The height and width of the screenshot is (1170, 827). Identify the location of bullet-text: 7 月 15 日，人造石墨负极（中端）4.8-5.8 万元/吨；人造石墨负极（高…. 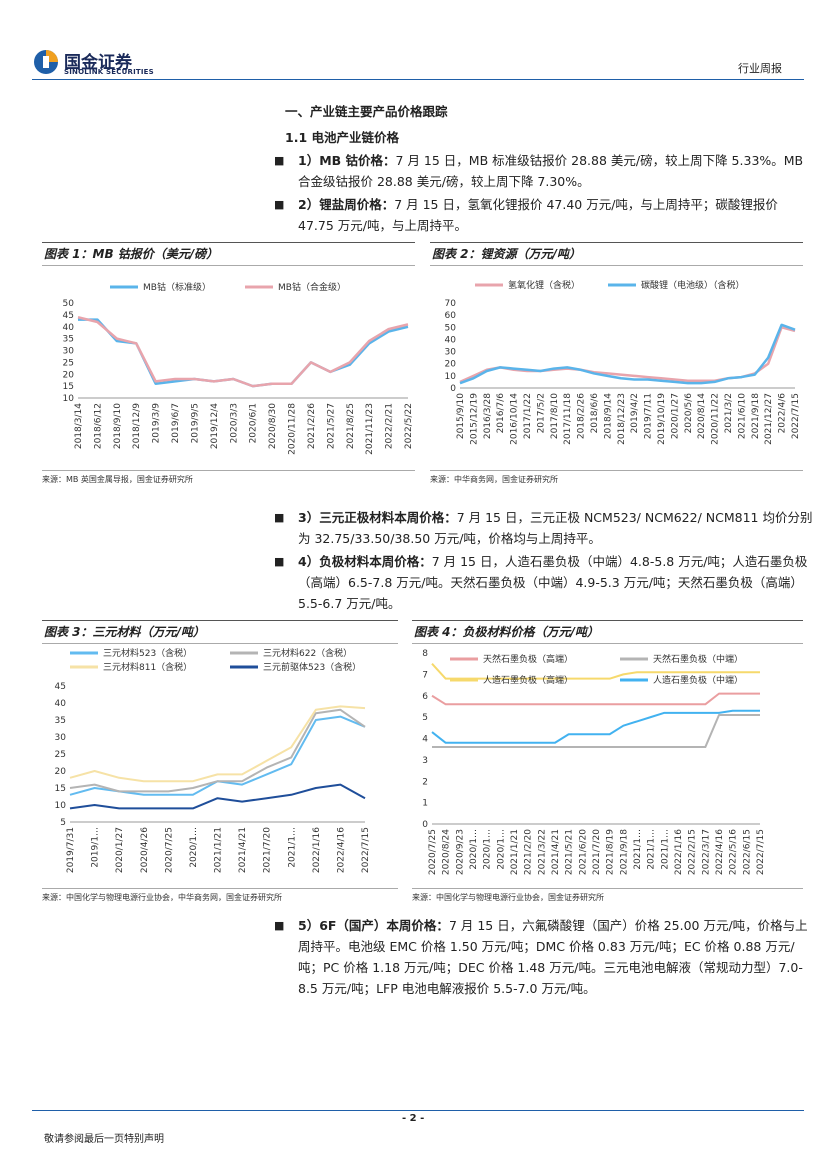
(553, 582).